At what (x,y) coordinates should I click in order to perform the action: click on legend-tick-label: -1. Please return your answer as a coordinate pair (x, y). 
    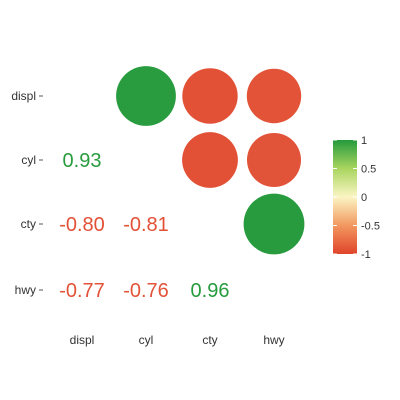
    Looking at the image, I should click on (366, 255).